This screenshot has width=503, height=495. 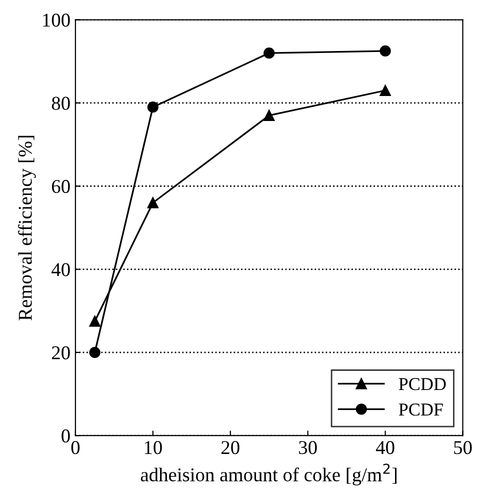 What do you see at coordinates (61, 187) in the screenshot?
I see `y-tick-label: 60` at bounding box center [61, 187].